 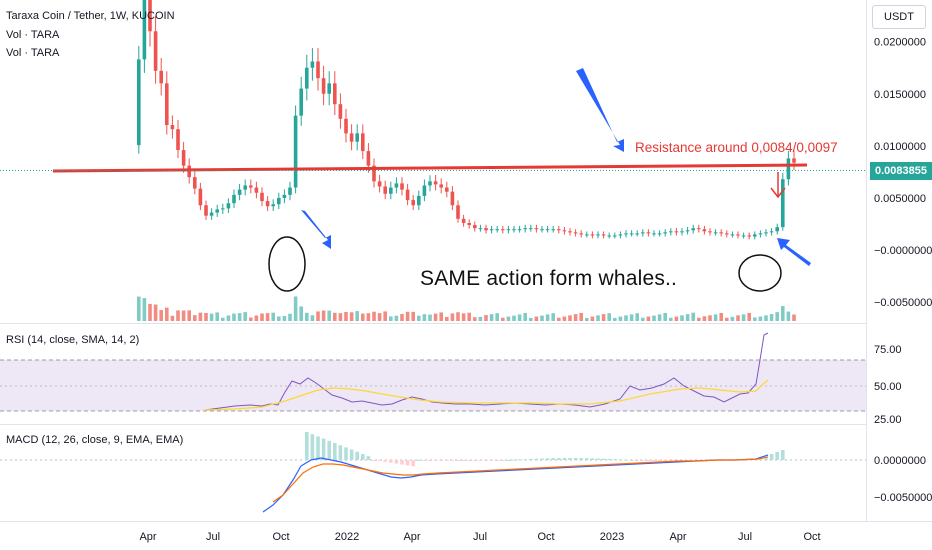 I want to click on time-tick-label: 2023, so click(x=612, y=537).